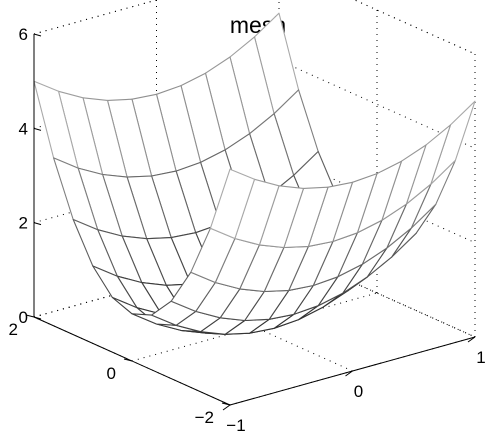  Describe the element at coordinates (23, 128) in the screenshot. I see `z-tick-label: 4` at that location.